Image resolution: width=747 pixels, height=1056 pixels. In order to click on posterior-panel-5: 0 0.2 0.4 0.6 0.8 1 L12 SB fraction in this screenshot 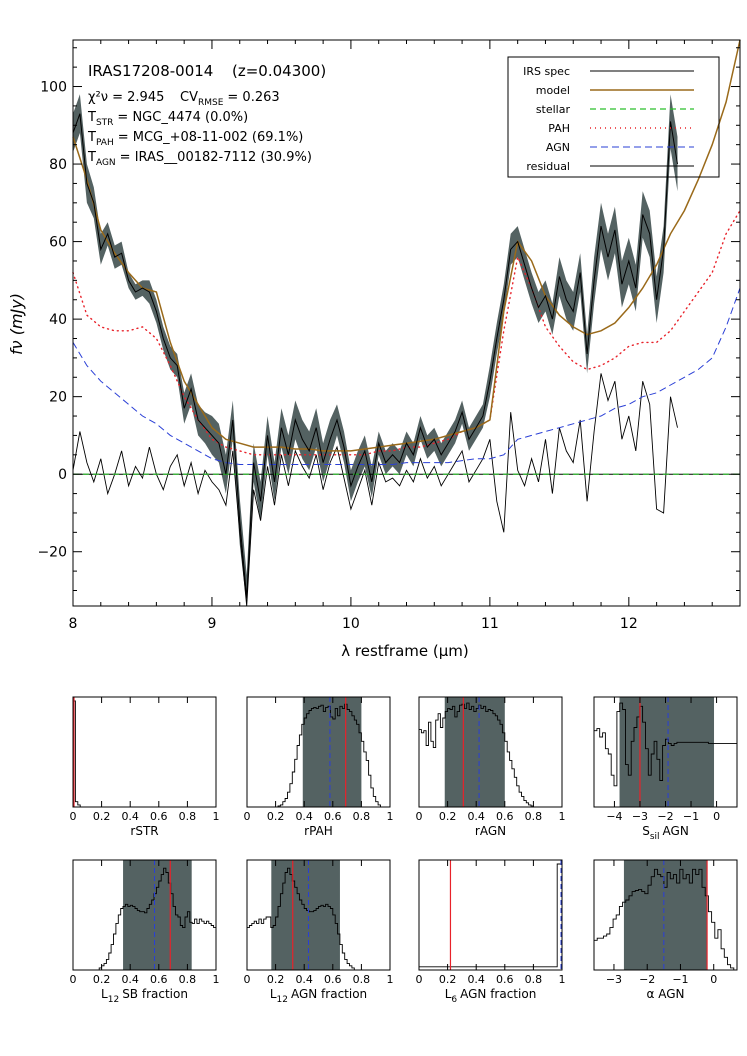, I will do `click(145, 932)`.